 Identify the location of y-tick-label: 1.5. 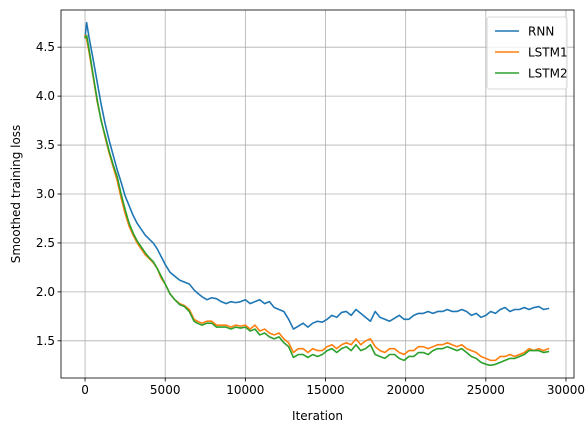
(45, 341).